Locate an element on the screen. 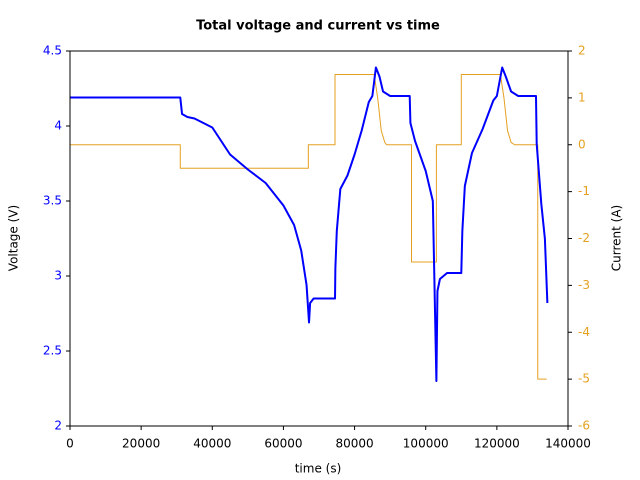  y2-tick-label: 2 is located at coordinates (582, 51).